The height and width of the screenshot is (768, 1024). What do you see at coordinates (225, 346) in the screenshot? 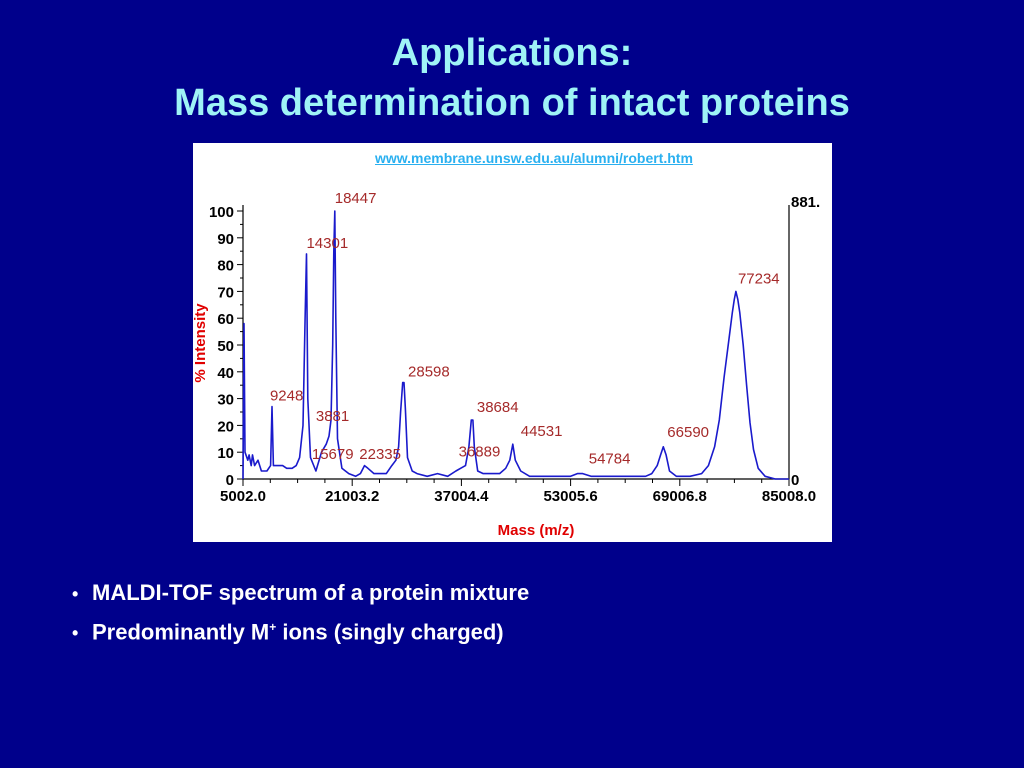
I see `y-tick-label: 50` at bounding box center [225, 346].